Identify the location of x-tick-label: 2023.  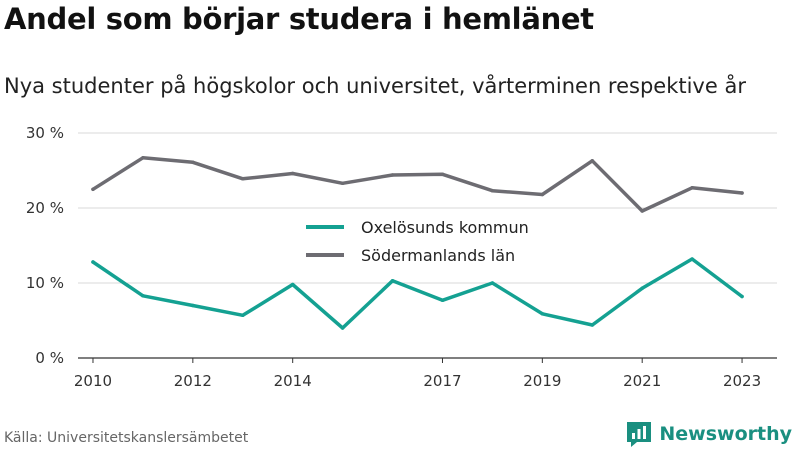
(742, 381).